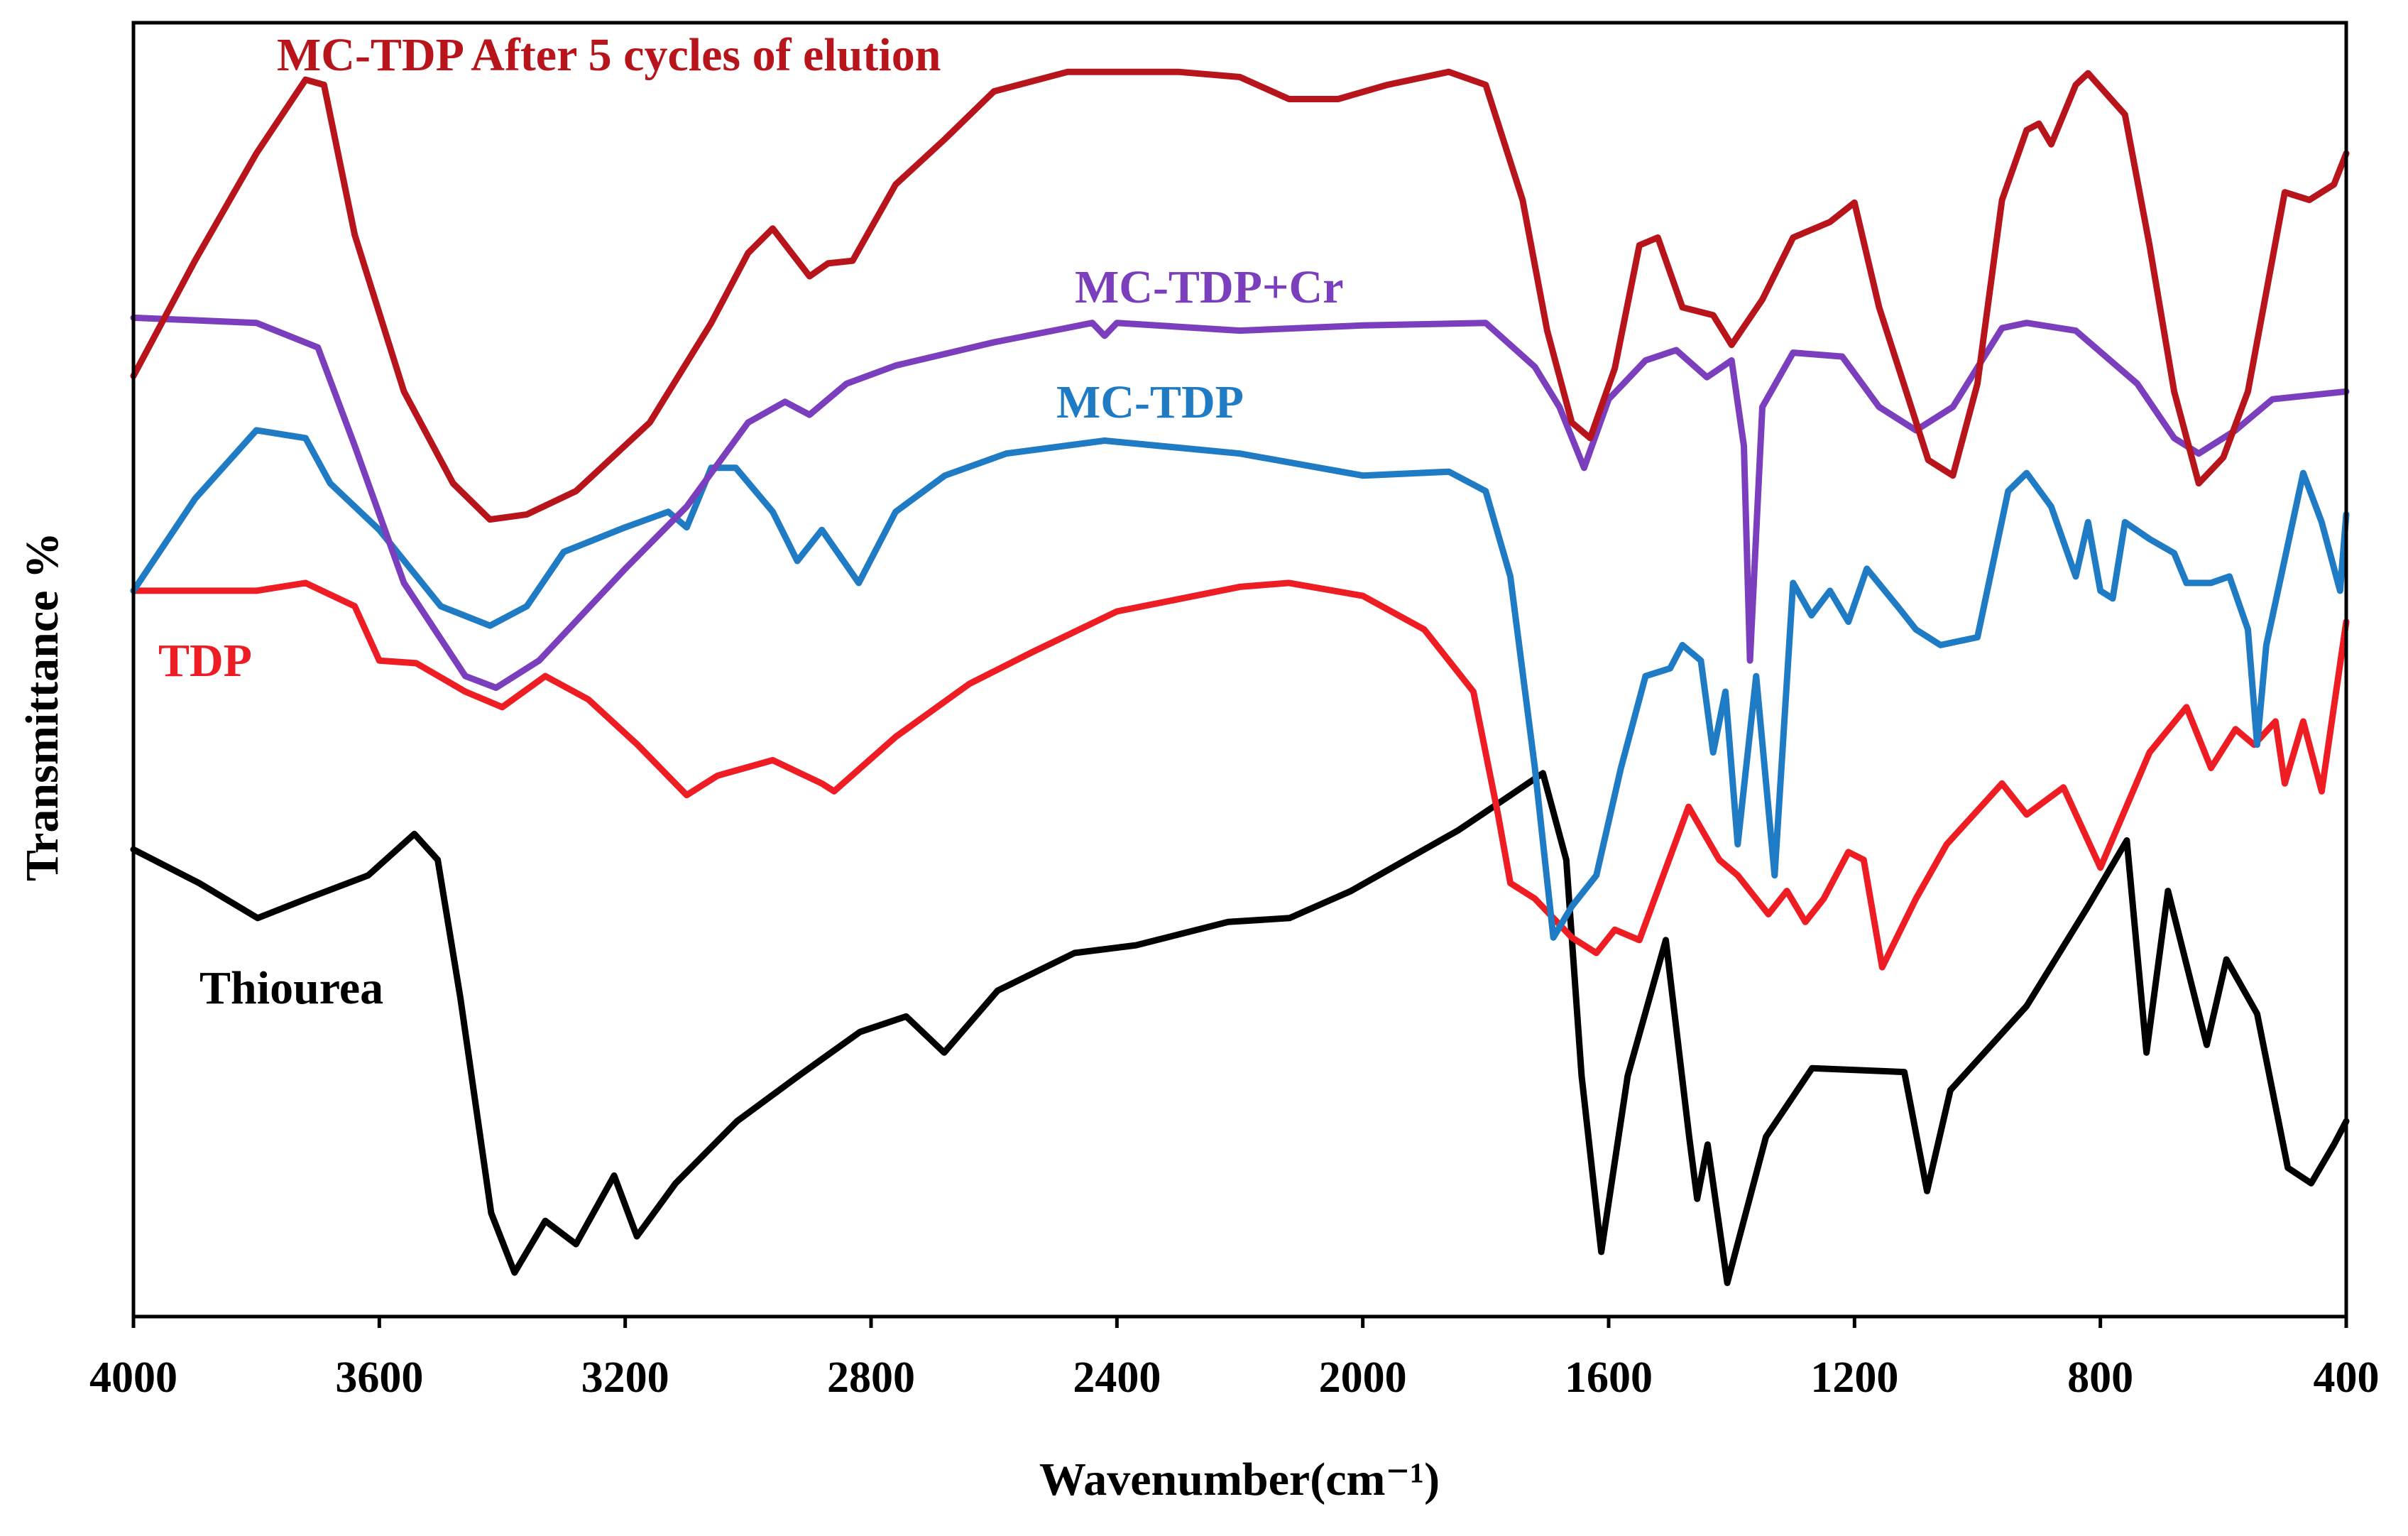 Image resolution: width=2408 pixels, height=1536 pixels. Describe the element at coordinates (1363, 1377) in the screenshot. I see `x-tick-label: 2000` at that location.